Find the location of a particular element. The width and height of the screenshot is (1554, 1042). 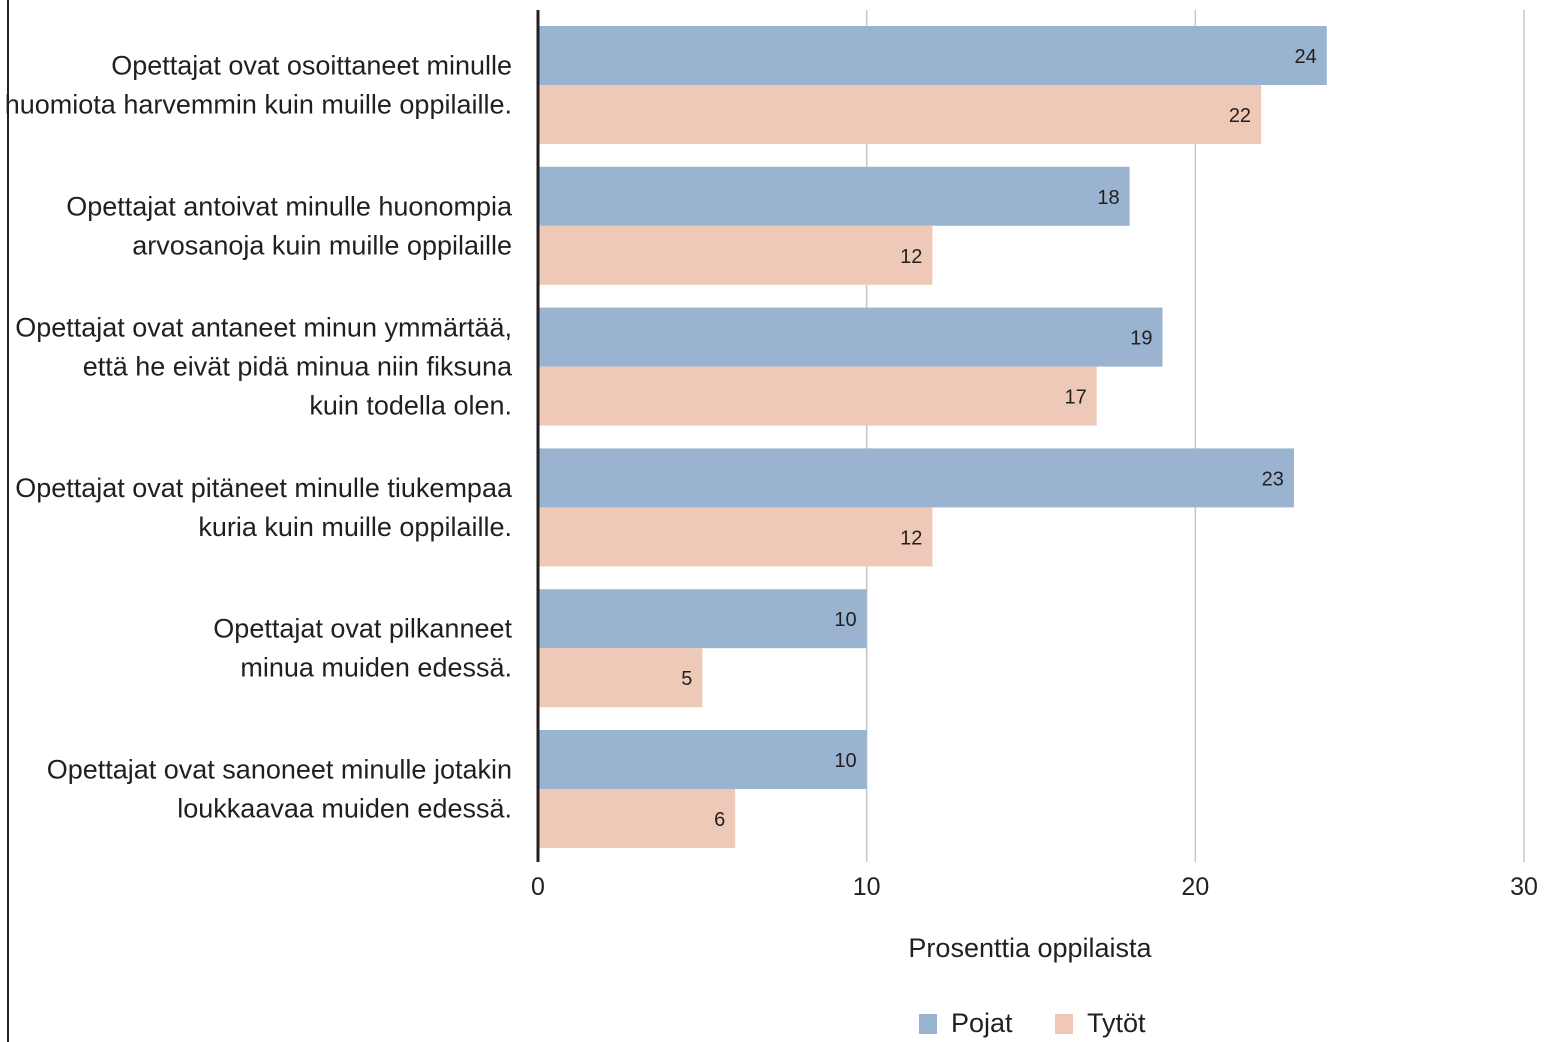

data-label: 5 is located at coordinates (686, 679).